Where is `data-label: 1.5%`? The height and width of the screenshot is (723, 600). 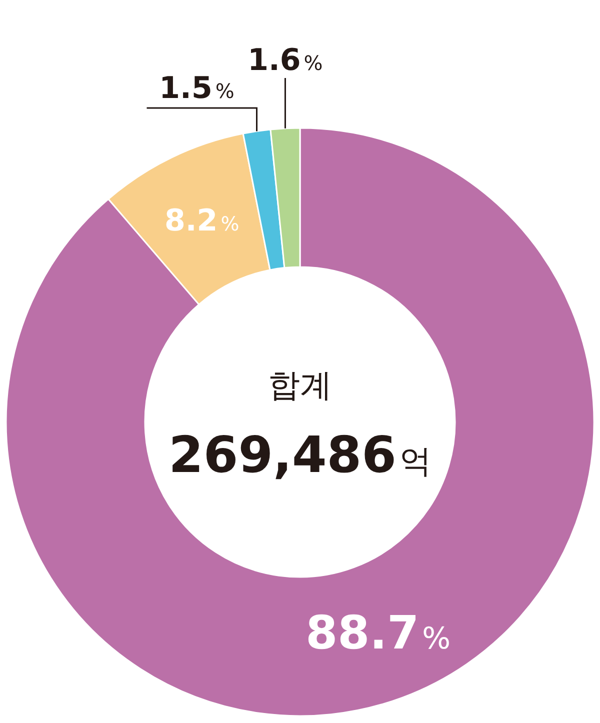
data-label: 1.5% is located at coordinates (196, 88).